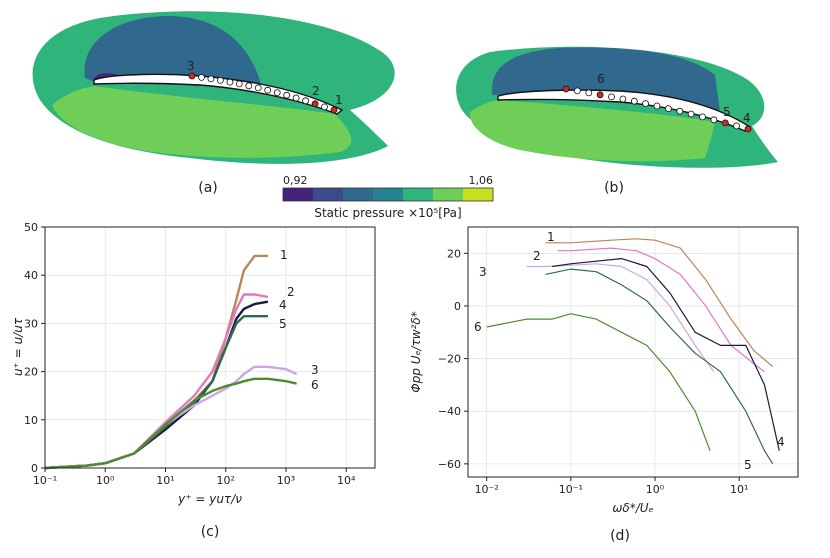 The width and height of the screenshot is (830, 558). What do you see at coordinates (210, 532) in the screenshot?
I see `chart-c-caption: (c)` at bounding box center [210, 532].